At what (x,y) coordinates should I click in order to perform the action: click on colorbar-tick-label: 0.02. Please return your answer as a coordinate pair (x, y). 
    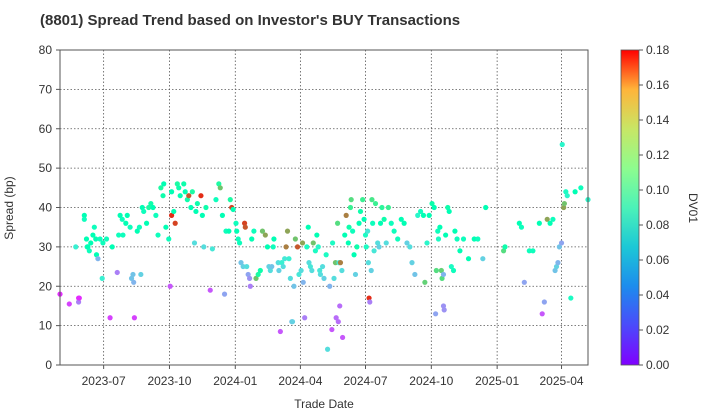
    Looking at the image, I should click on (658, 330).